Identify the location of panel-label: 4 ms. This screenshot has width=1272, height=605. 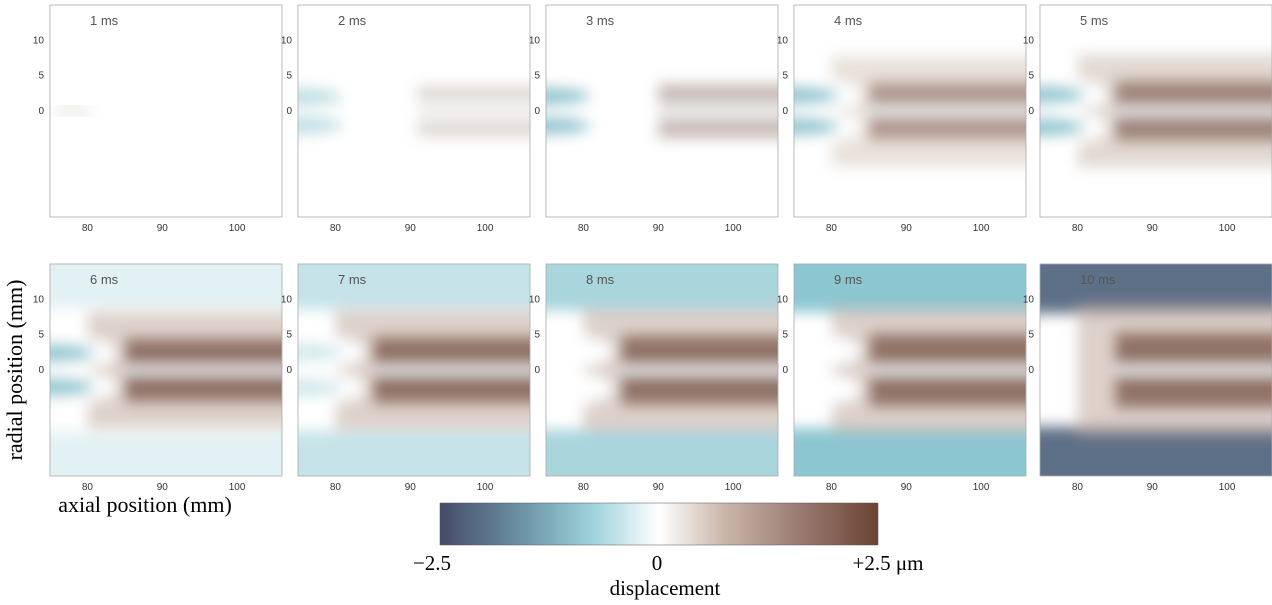
(848, 20).